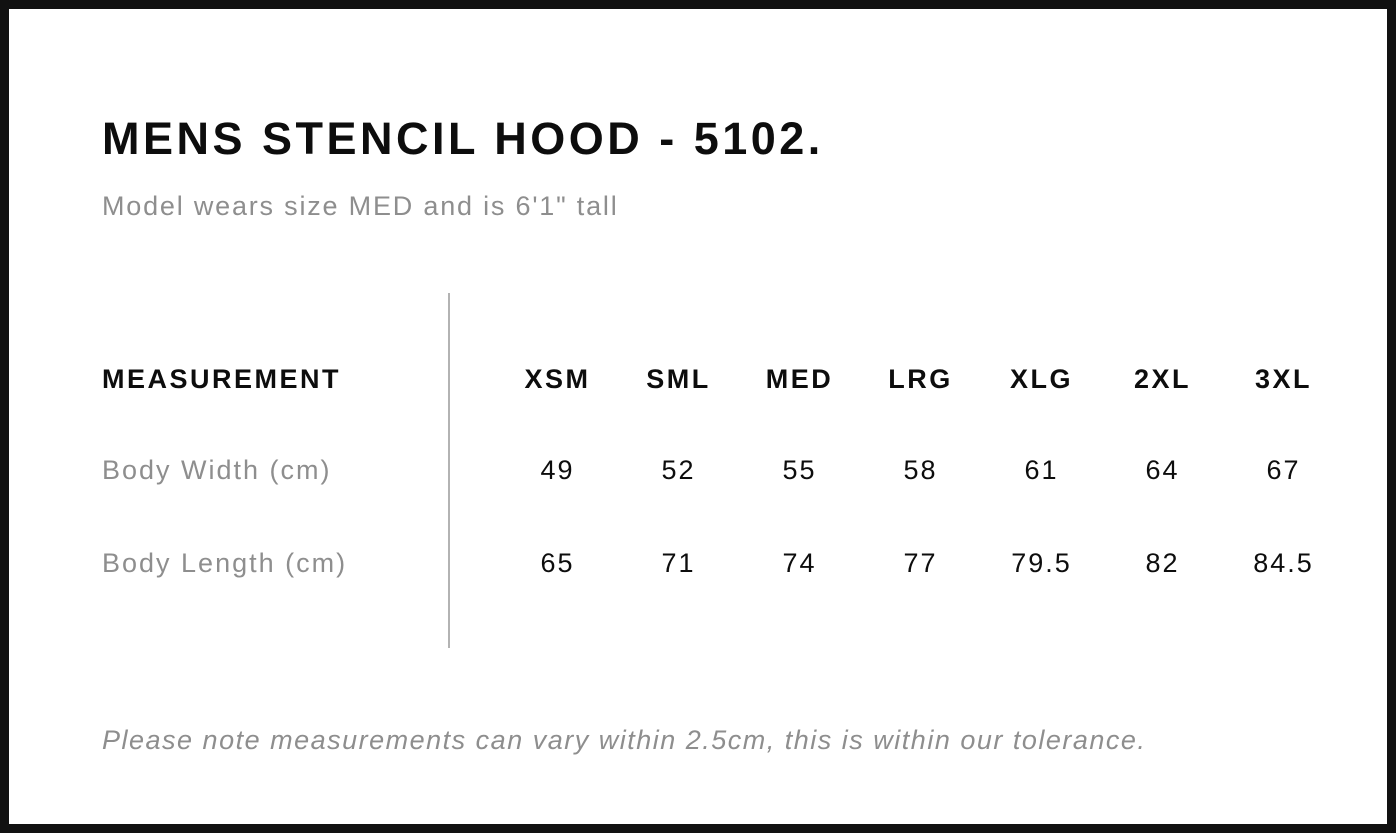 This screenshot has height=833, width=1396. I want to click on model-size-subtitle: Model wears size MED and is 6'1" tall, so click(360, 206).